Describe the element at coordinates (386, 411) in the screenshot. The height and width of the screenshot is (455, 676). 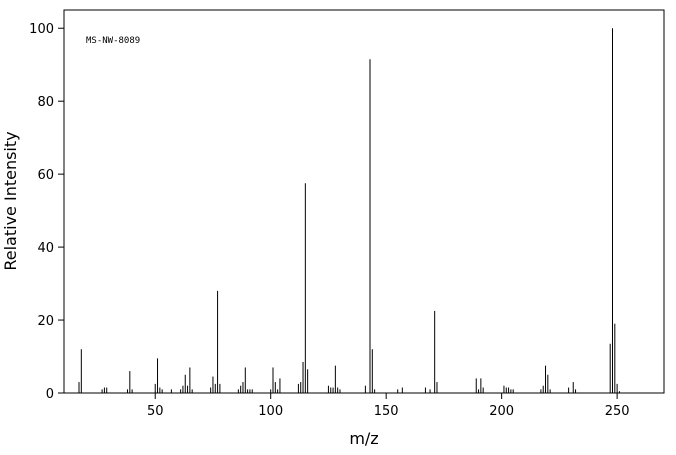
I see `x-tick-label: 150` at that location.